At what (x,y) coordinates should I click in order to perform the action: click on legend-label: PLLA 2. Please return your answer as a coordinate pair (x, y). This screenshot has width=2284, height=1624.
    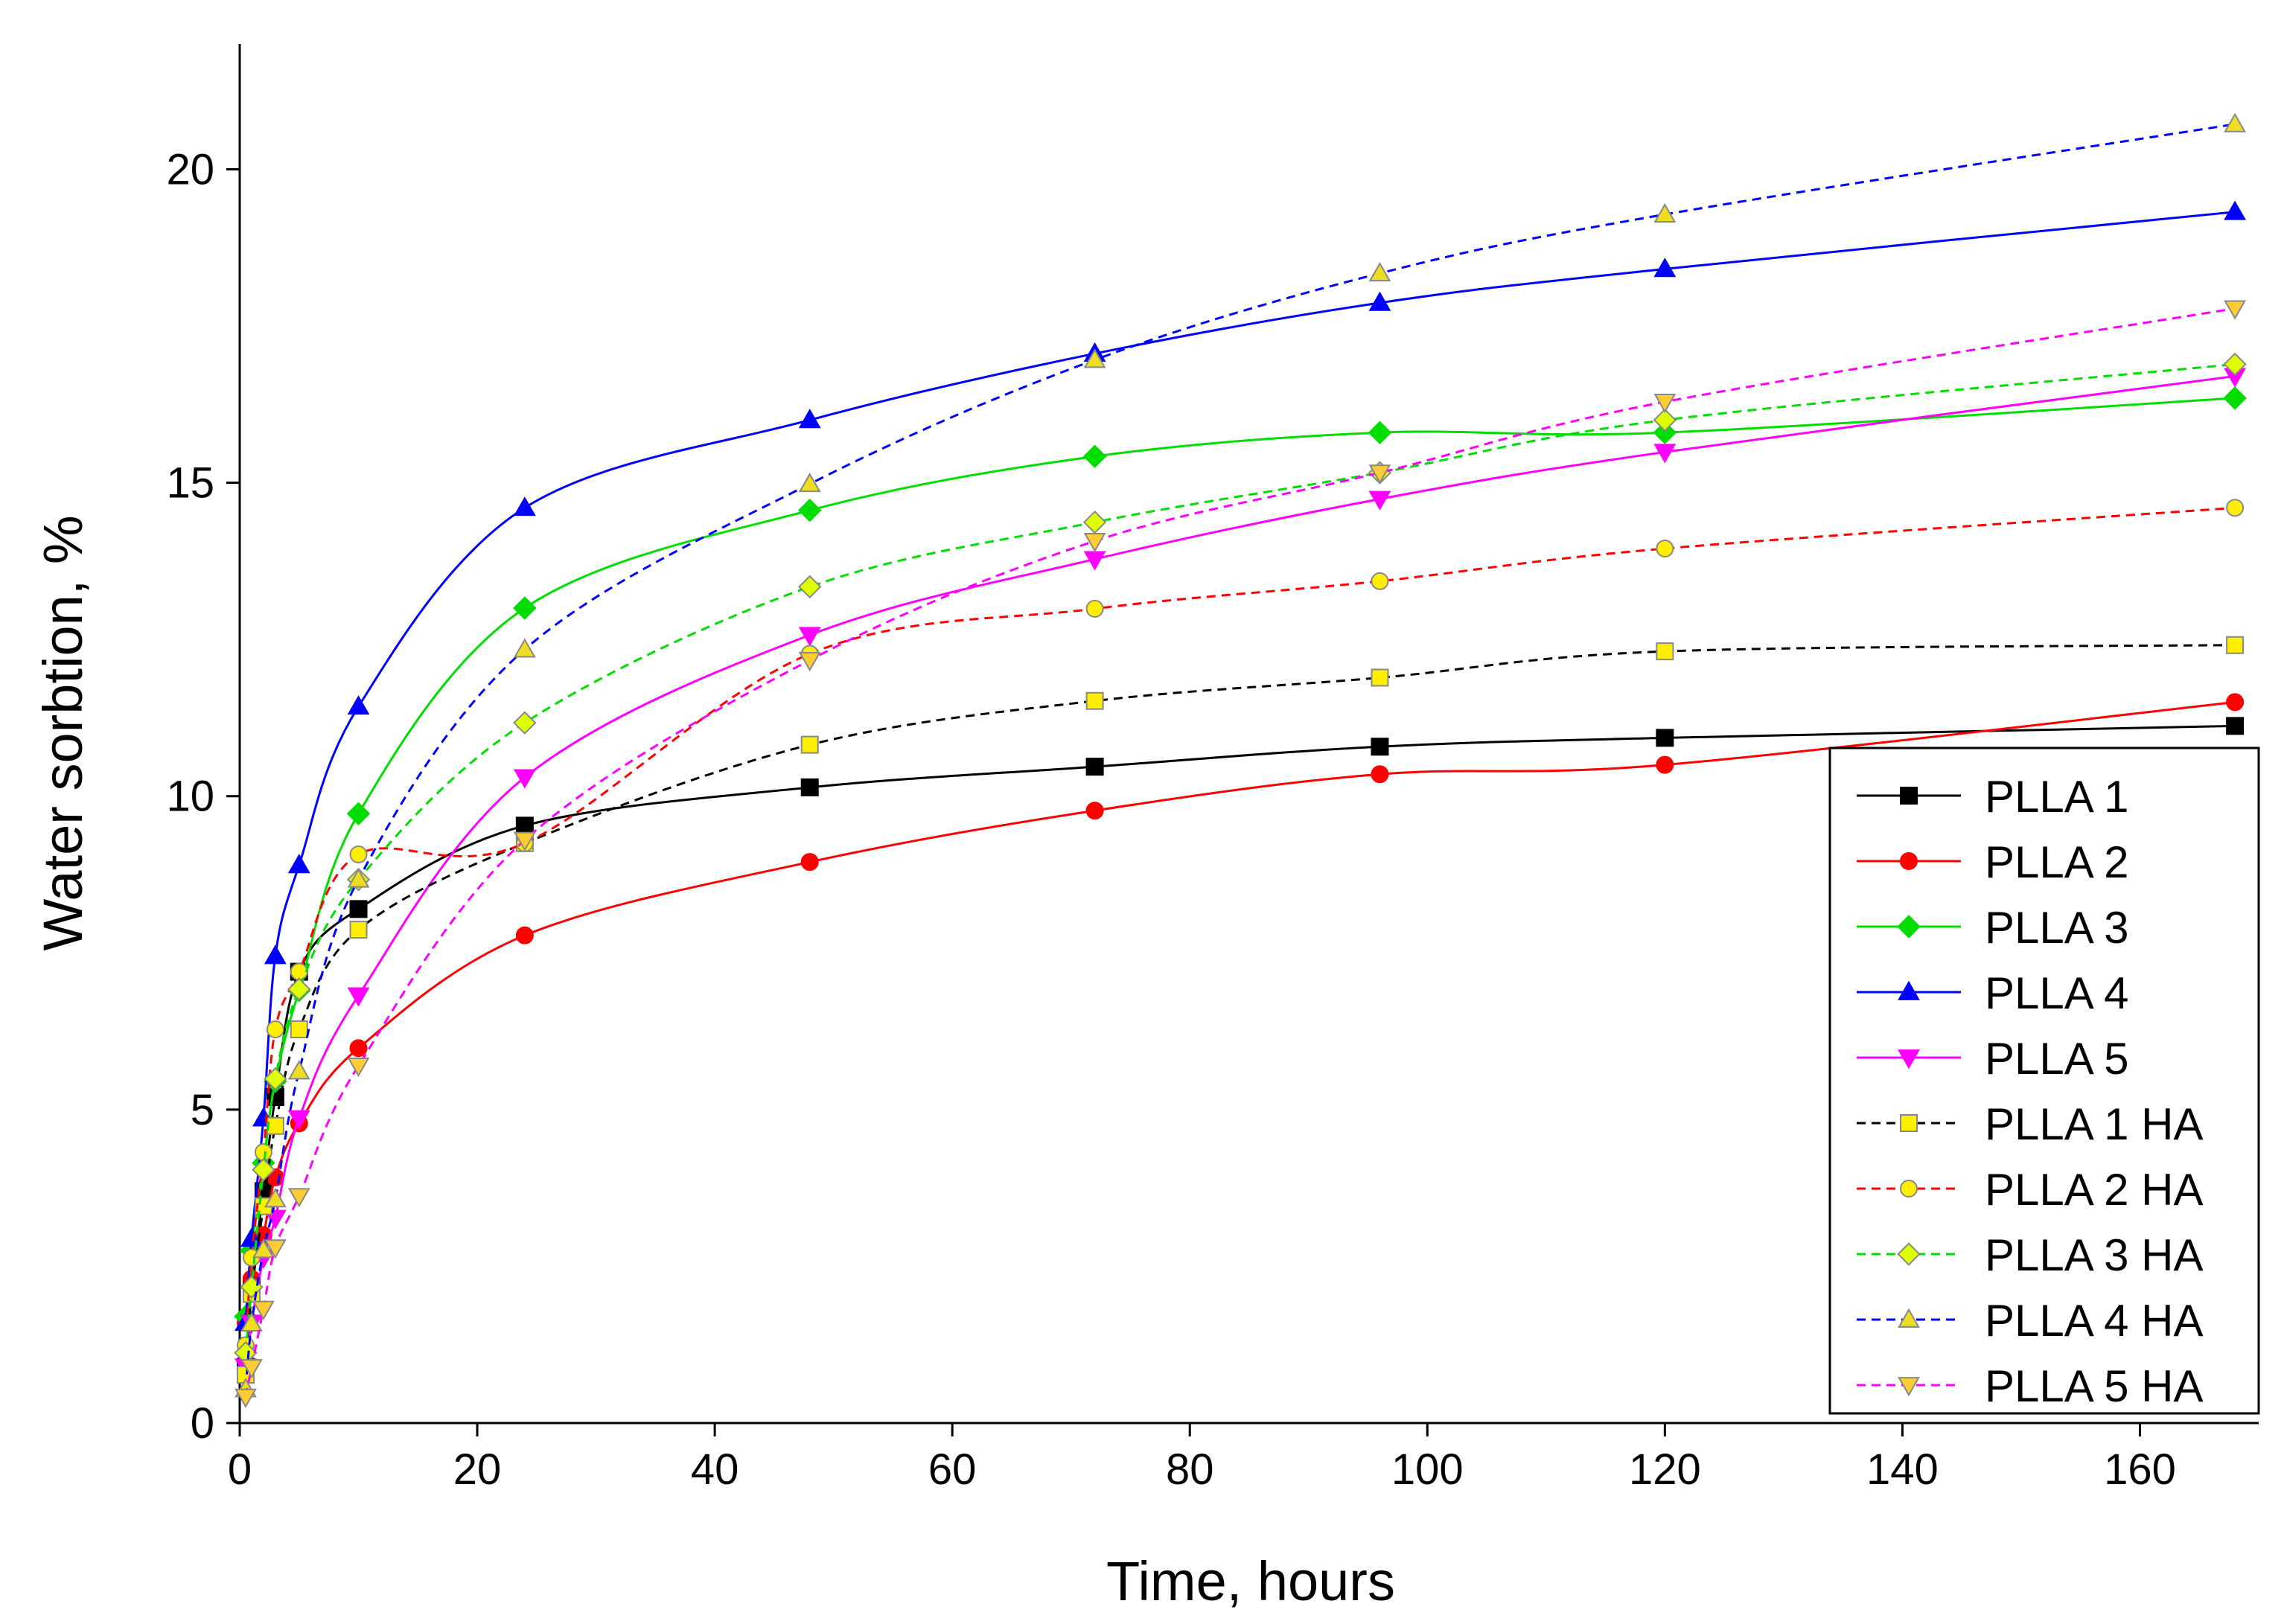
    Looking at the image, I should click on (2057, 862).